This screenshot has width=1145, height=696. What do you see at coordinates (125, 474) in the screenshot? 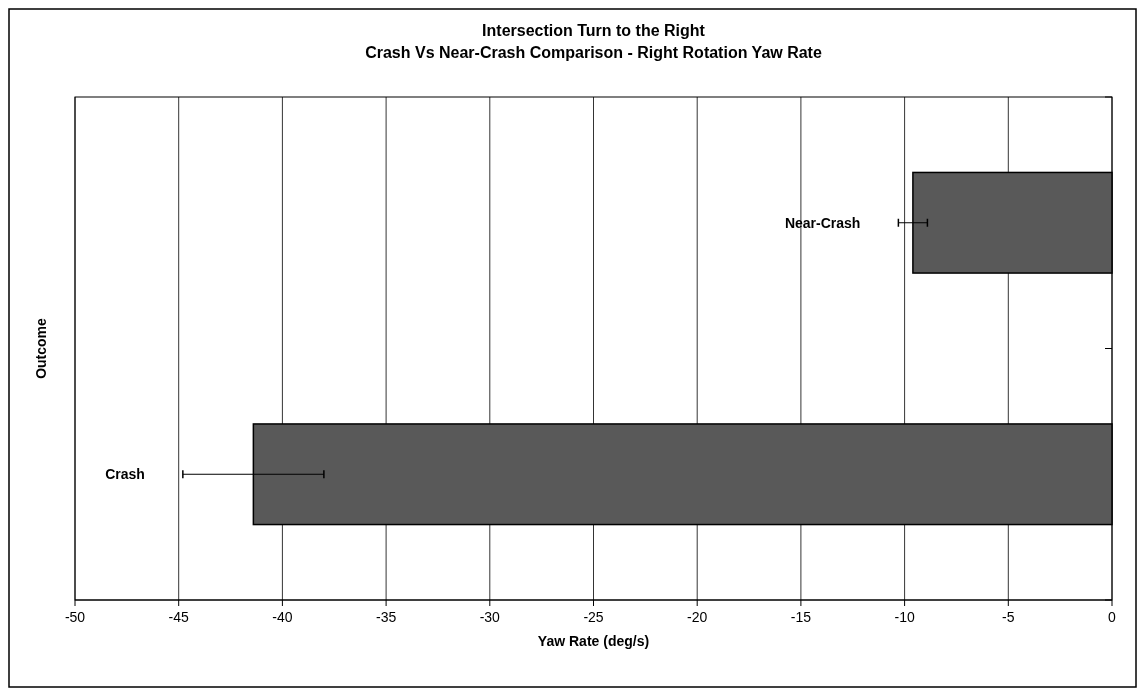
I see `y-tick-label: Crash` at bounding box center [125, 474].